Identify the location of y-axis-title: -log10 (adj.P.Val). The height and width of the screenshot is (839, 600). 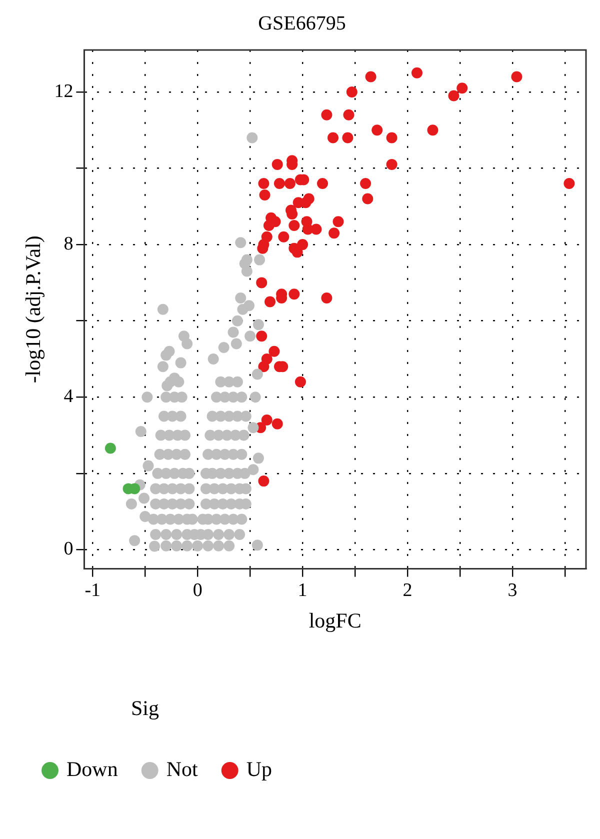
(33, 310).